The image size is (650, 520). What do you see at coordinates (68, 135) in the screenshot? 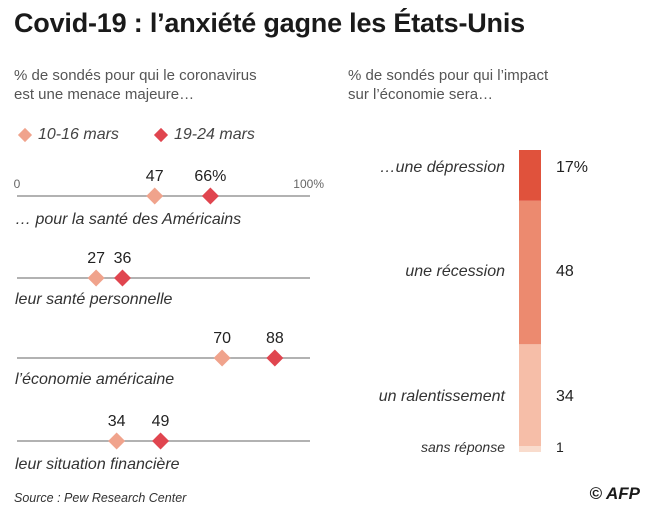
I see `legend-item-10-16-mars: 10-16 mars` at bounding box center [68, 135].